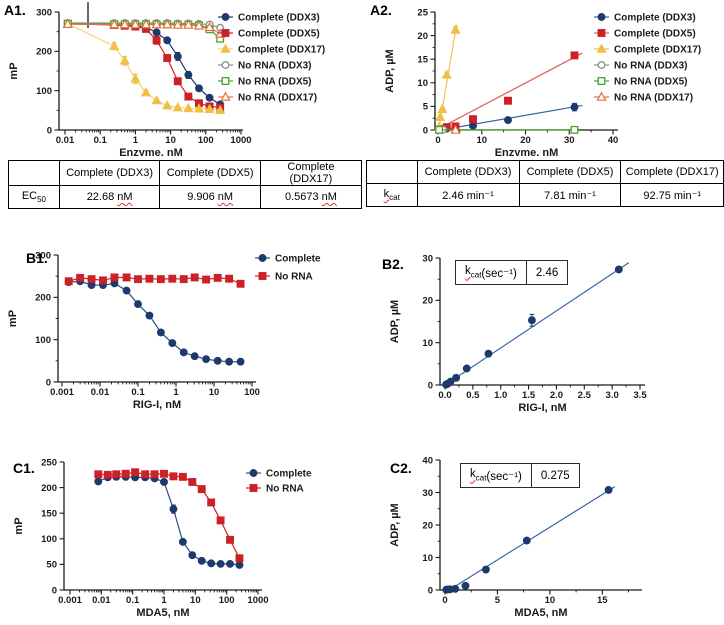  What do you see at coordinates (392, 195) in the screenshot?
I see `kcat-row-label: kcat` at bounding box center [392, 195].